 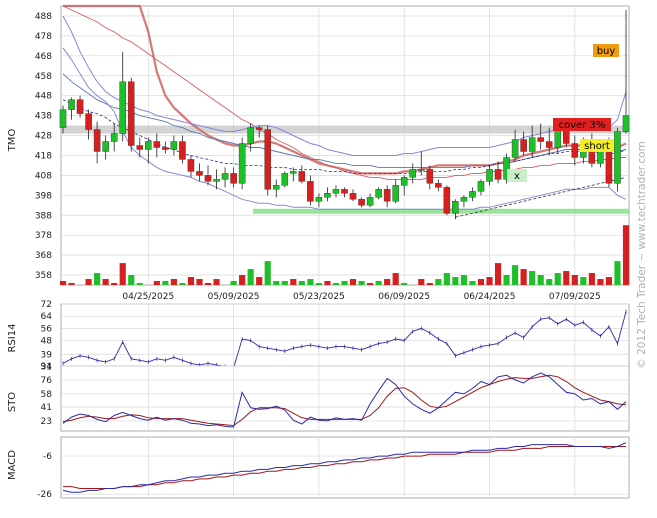 I want to click on y-tick-label: 58, so click(x=47, y=395).